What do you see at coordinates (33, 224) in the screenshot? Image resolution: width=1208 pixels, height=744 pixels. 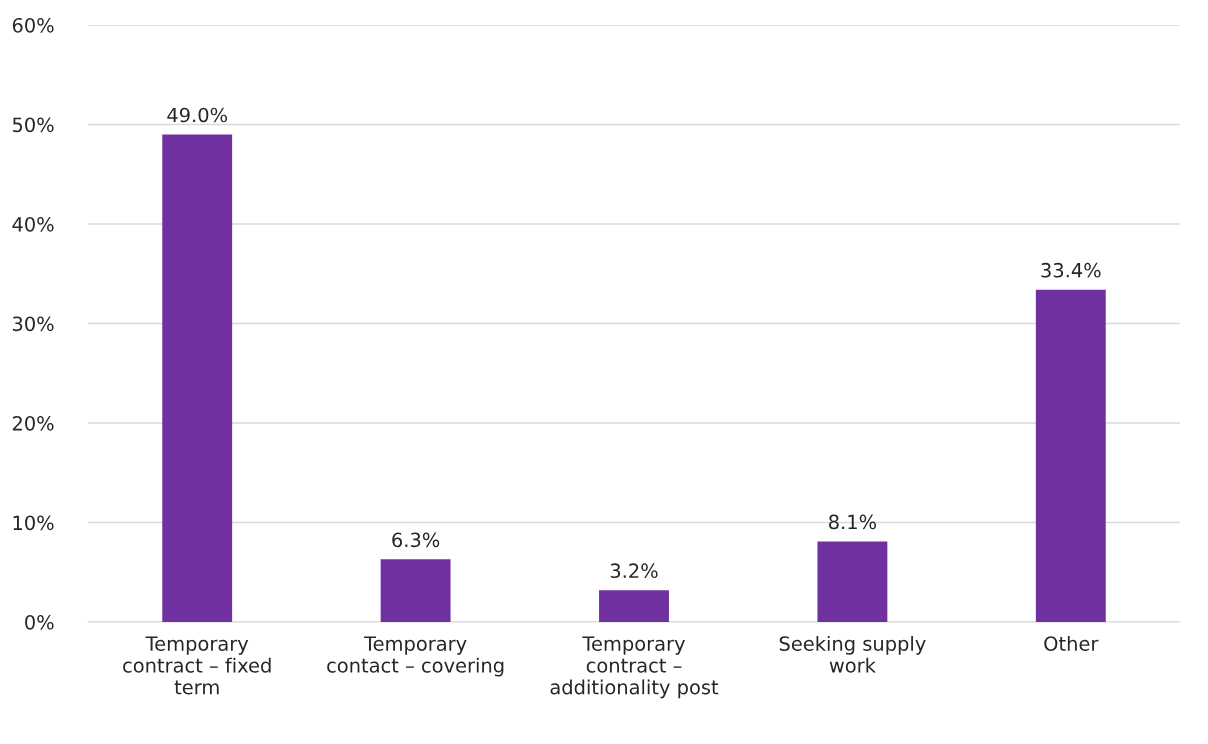 I see `y-tick-label: 40%` at bounding box center [33, 224].